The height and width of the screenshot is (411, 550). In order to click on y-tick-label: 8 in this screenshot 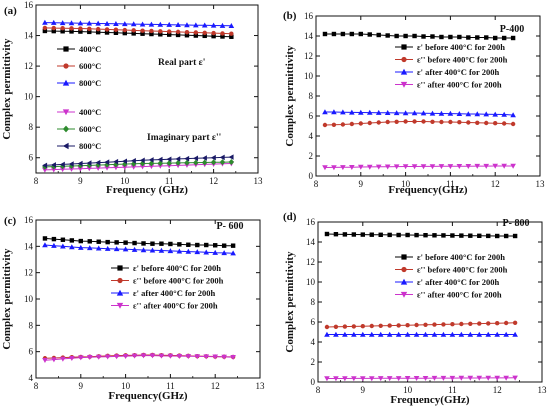, I will do `click(313, 302)`.